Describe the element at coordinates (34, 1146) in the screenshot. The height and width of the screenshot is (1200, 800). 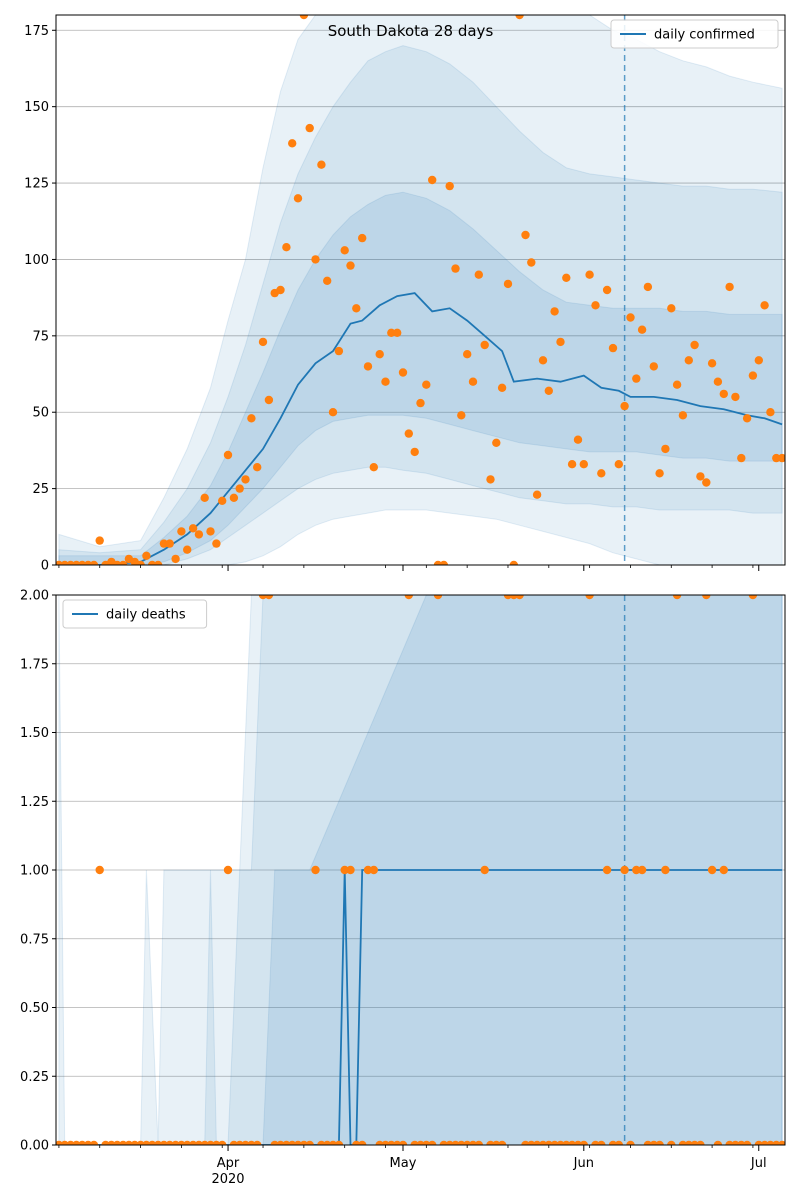
I see `deaths-ytick-label: 0.00` at that location.